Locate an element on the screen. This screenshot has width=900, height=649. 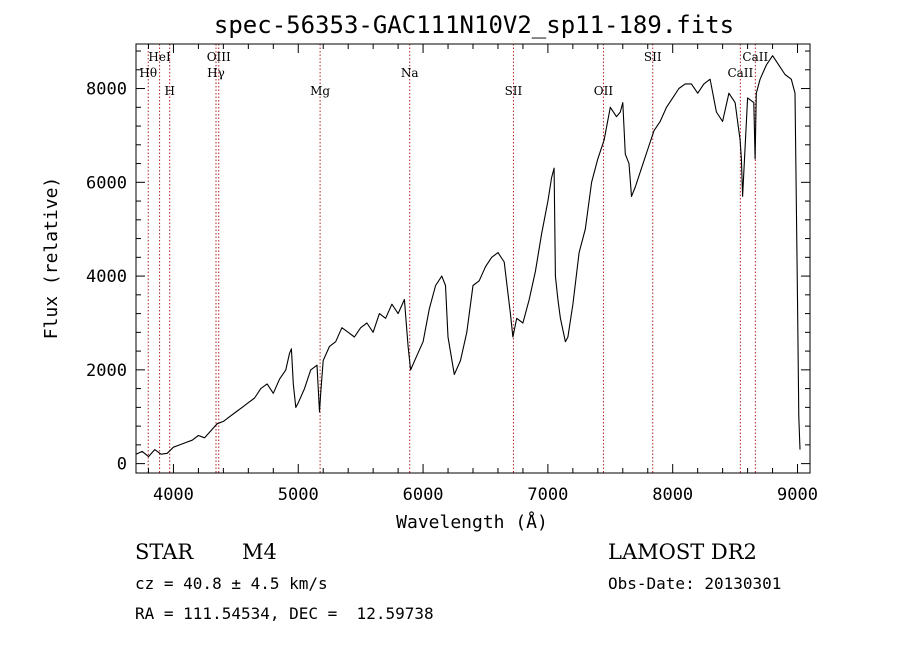
emission-line-labels: Hθ HeI H OIII Hγ Mg Na SII OII SII CaII CaII is located at coordinates (453, 74).